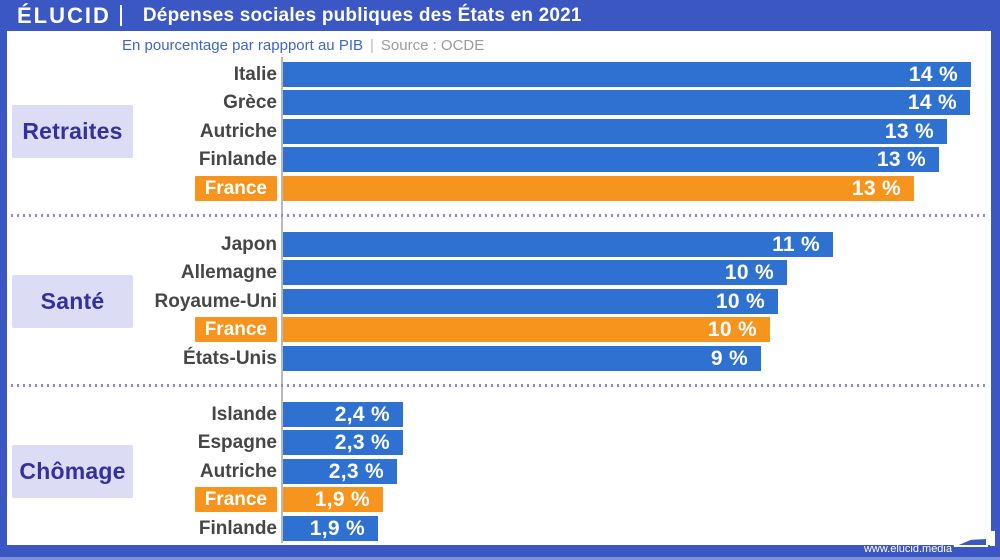 Image resolution: width=1000 pixels, height=560 pixels. I want to click on bar-value-label: 11 %, so click(796, 244).